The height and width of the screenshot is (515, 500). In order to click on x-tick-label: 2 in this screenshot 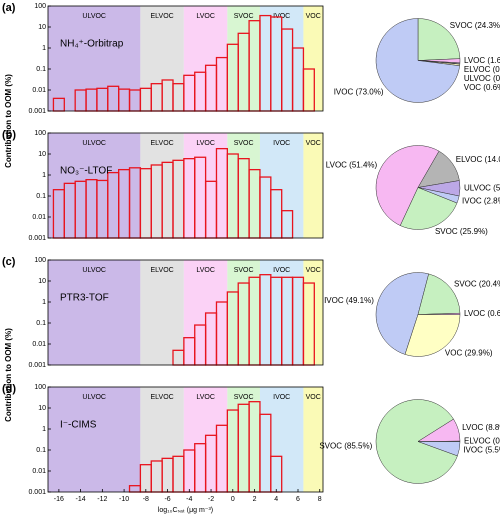, I will do `click(255, 499)`.